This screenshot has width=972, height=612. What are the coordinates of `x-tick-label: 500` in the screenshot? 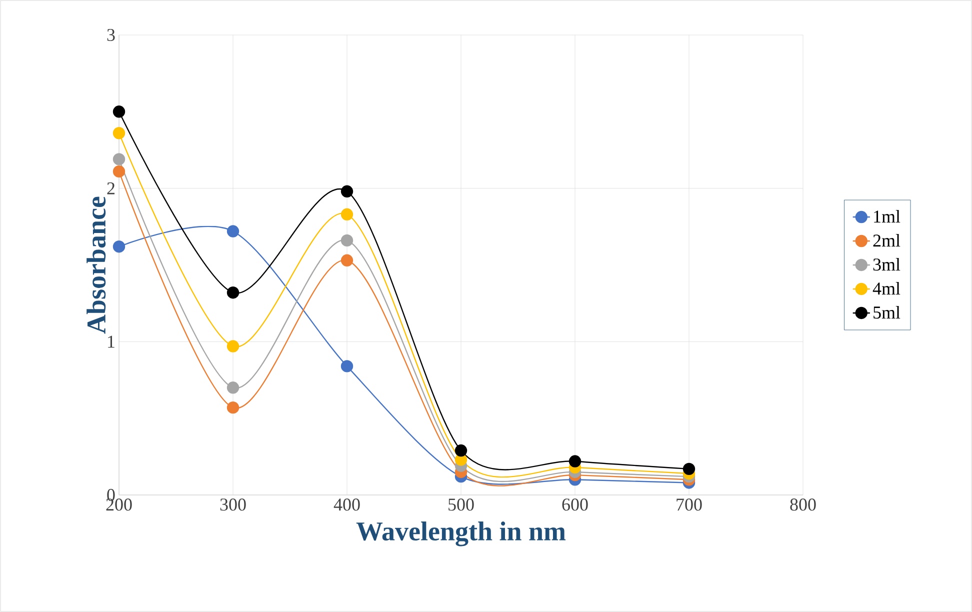 It's located at (461, 504).